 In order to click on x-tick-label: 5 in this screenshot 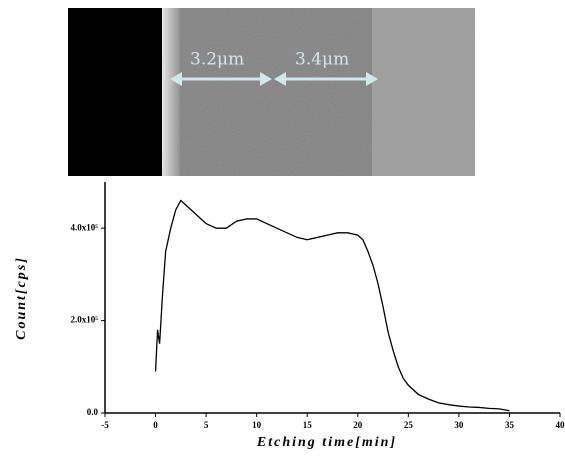, I will do `click(206, 425)`.